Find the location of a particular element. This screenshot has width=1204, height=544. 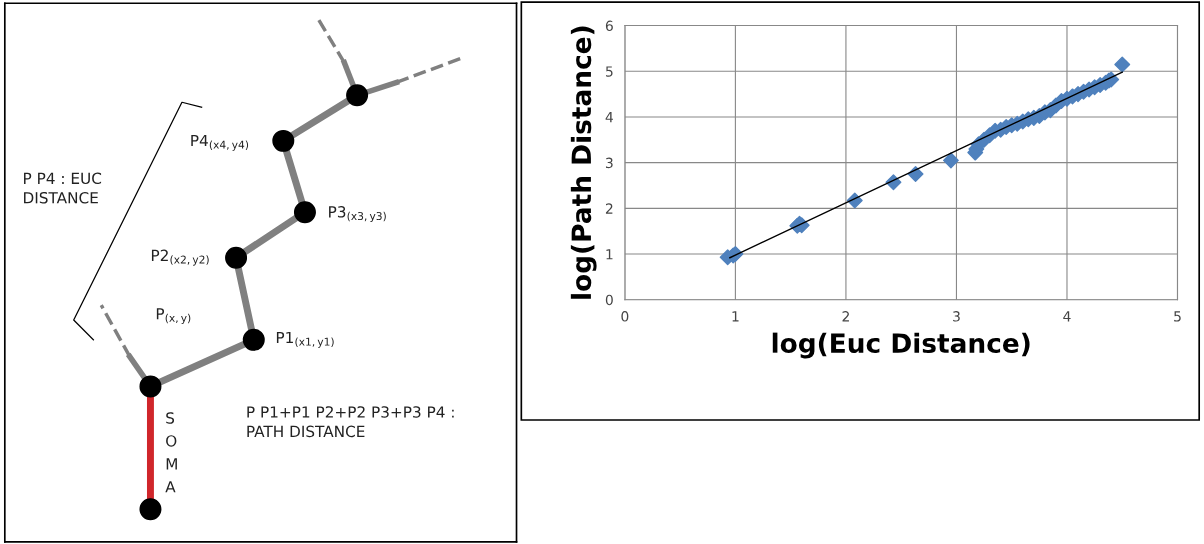

text: P P1+P1 P2+P2 P3+P3 P4 : PATH DISTANCE is located at coordinates (350, 422).